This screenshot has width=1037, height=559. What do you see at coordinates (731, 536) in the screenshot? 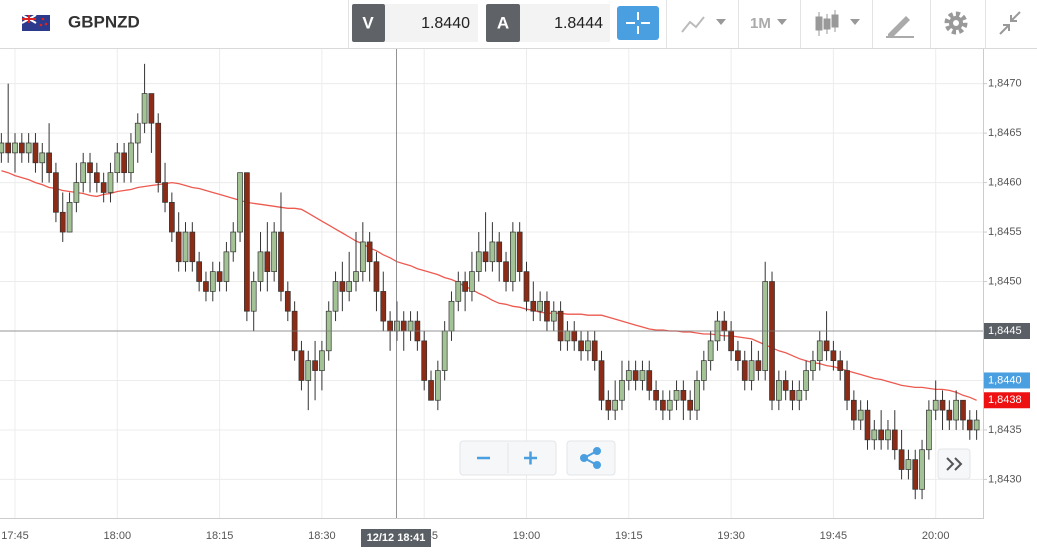
I see `x-tick-label: 19:30` at bounding box center [731, 536].